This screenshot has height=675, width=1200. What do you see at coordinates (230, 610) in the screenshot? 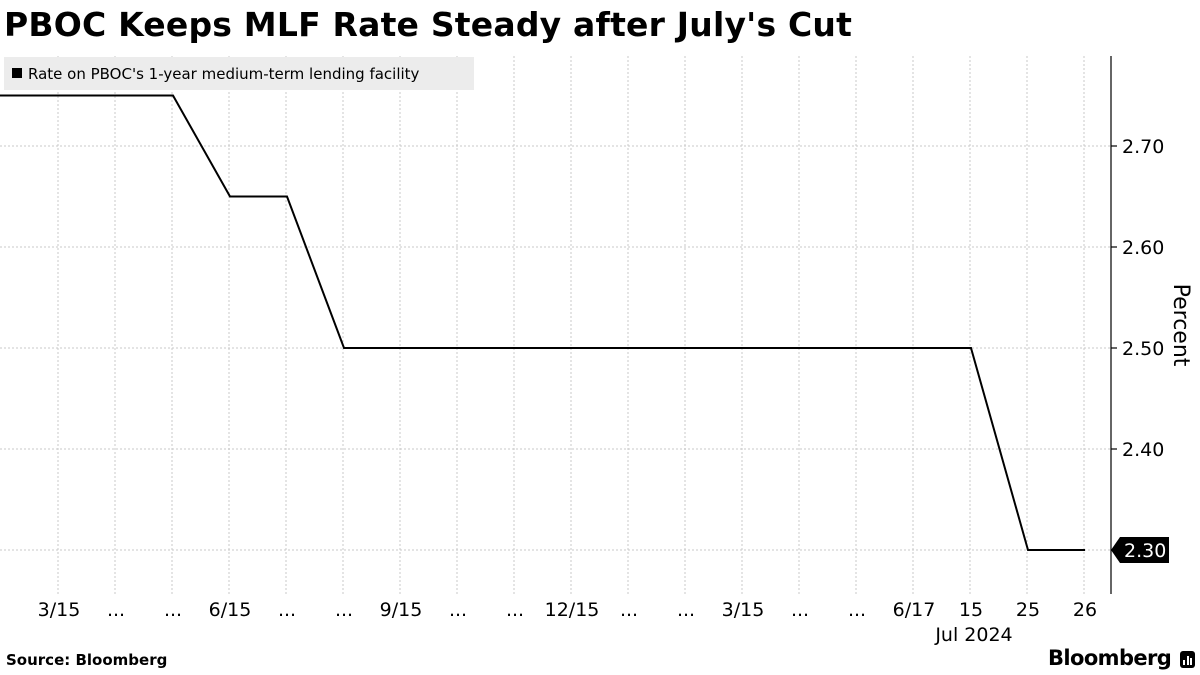
I see `x-tick-label: 6/15` at bounding box center [230, 610].